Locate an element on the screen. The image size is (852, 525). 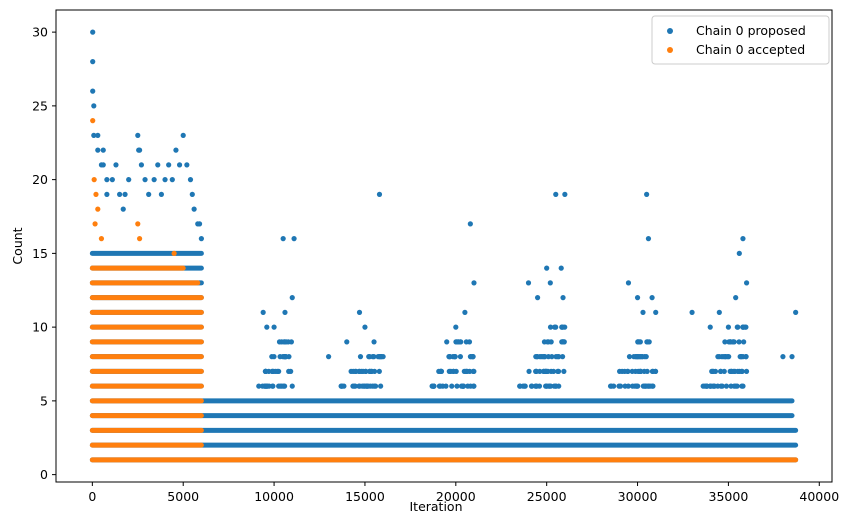
legend-marker-proposed is located at coordinates (670, 31).